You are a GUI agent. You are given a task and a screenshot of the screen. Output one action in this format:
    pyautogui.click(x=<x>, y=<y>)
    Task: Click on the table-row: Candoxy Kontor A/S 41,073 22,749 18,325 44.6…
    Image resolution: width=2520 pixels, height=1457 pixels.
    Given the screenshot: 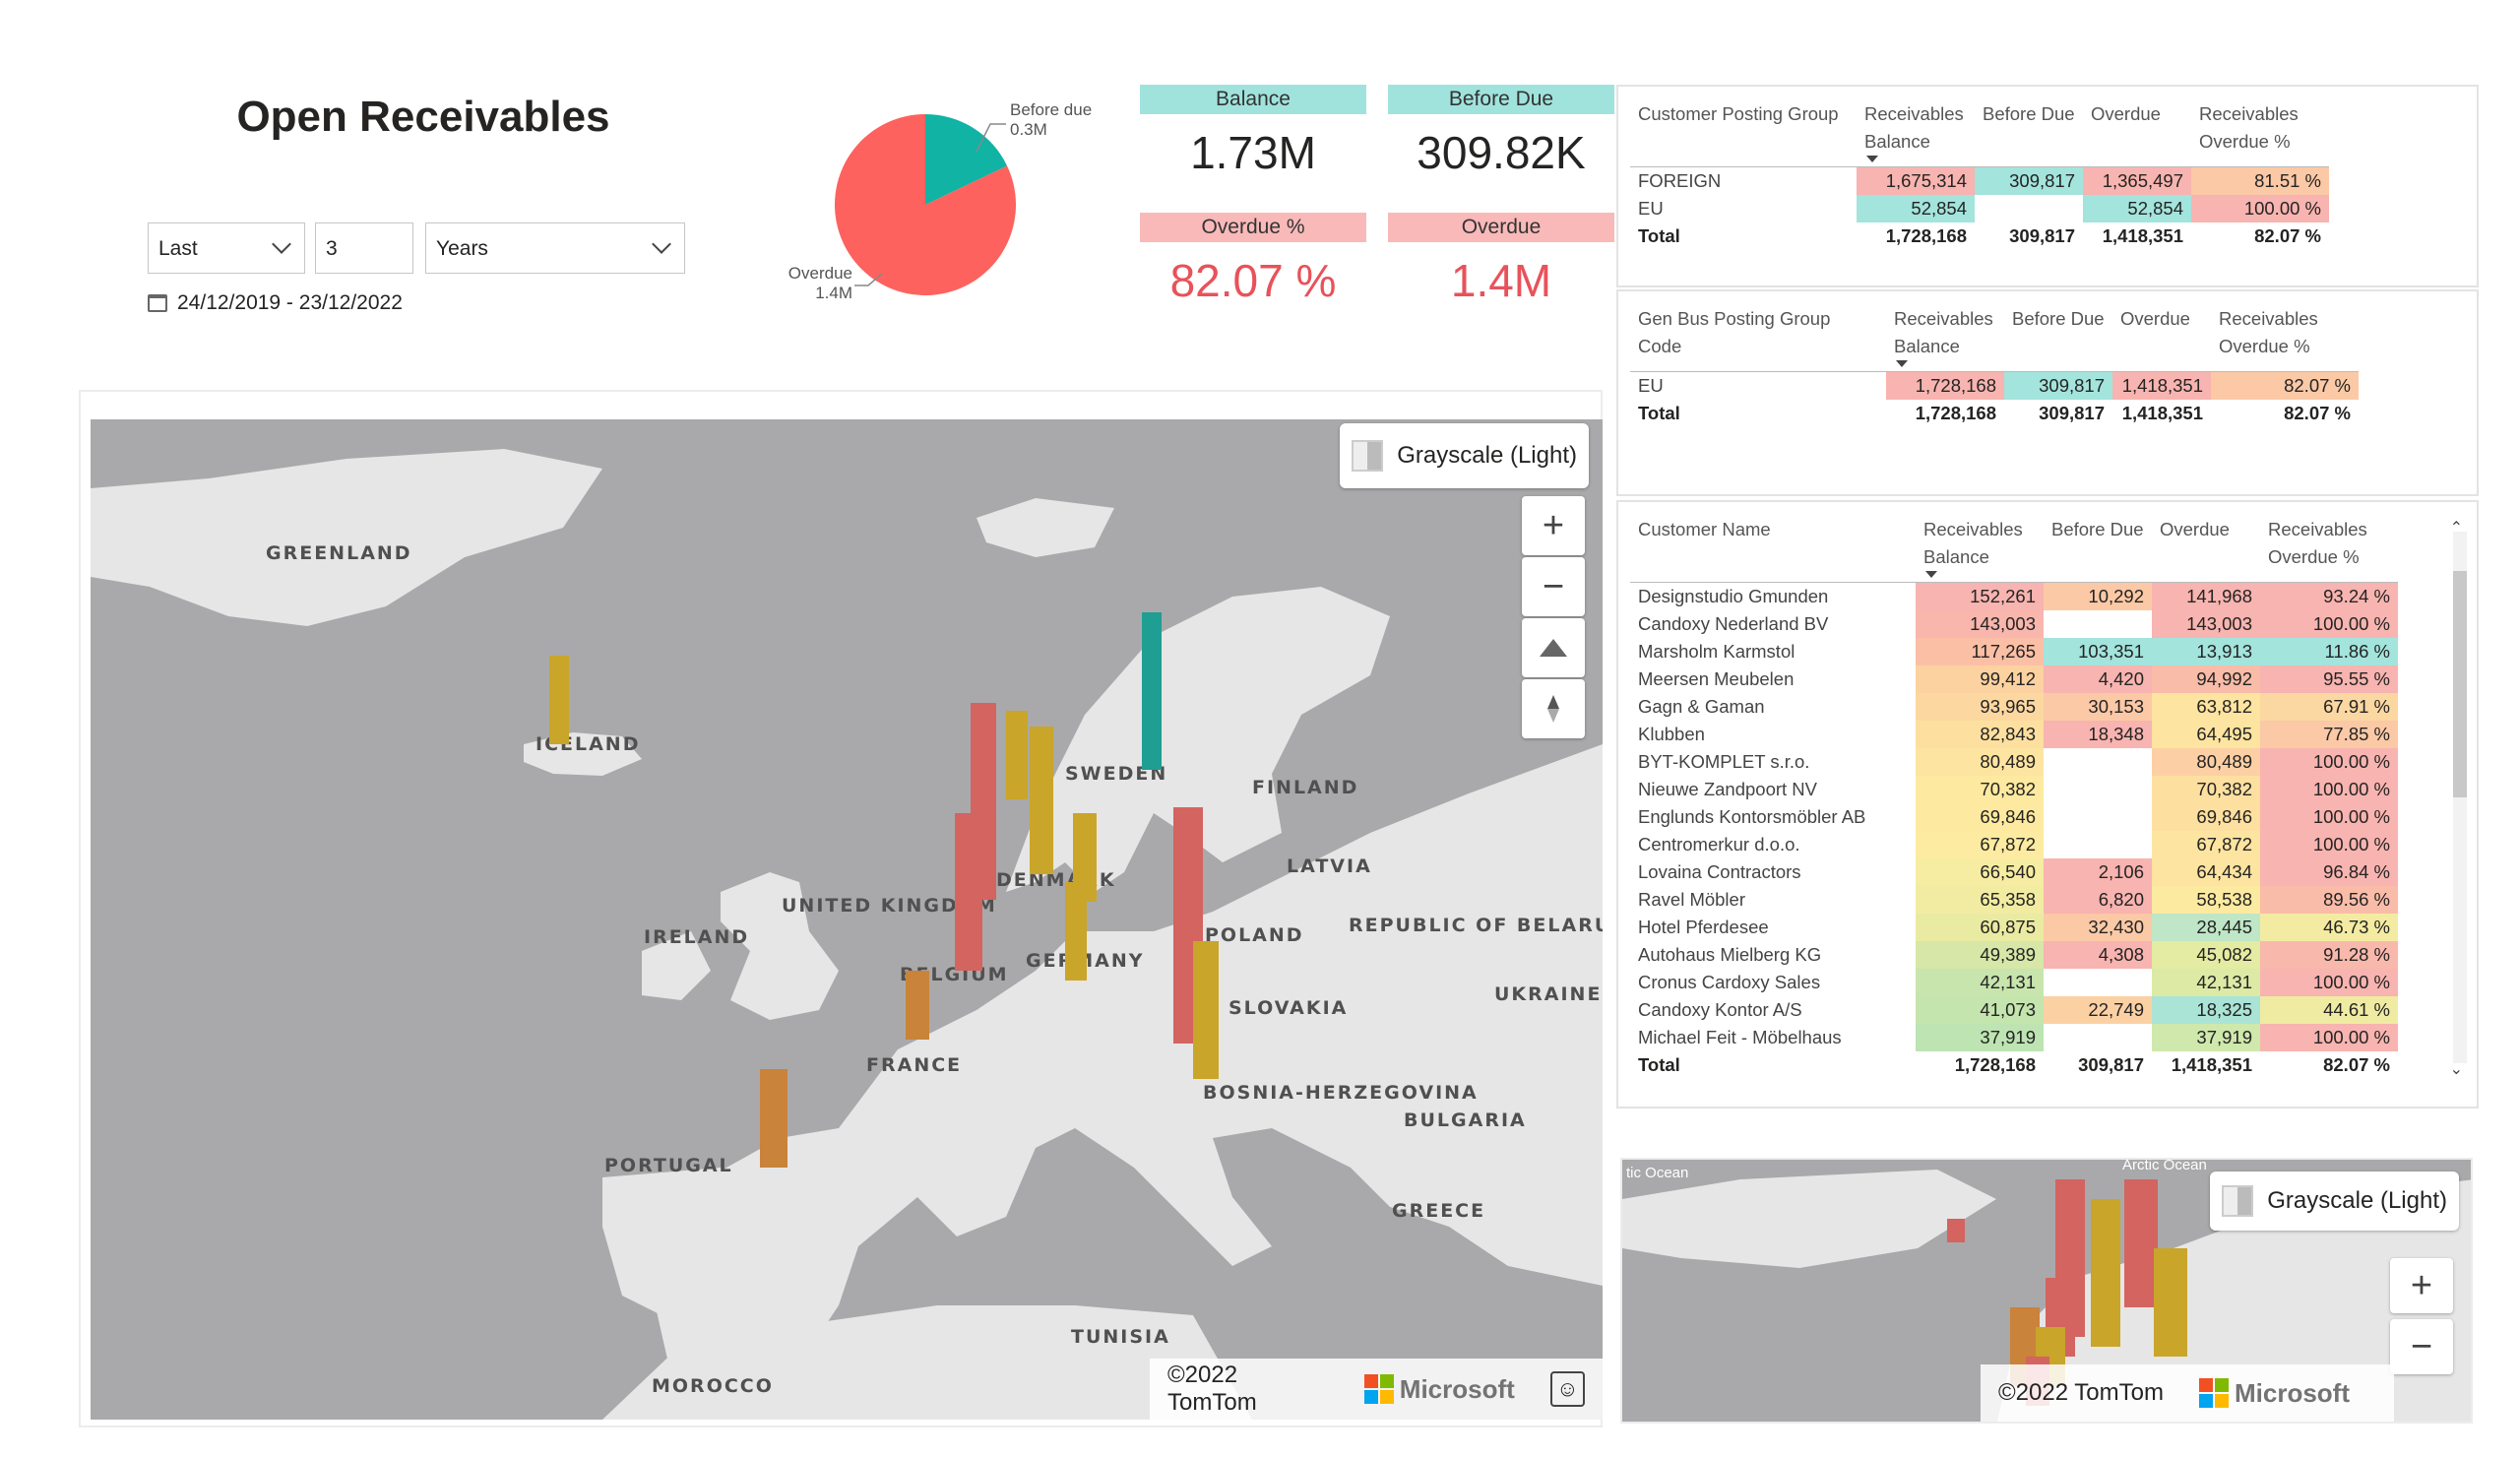 What is the action you would take?
    pyautogui.click(x=2014, y=1010)
    